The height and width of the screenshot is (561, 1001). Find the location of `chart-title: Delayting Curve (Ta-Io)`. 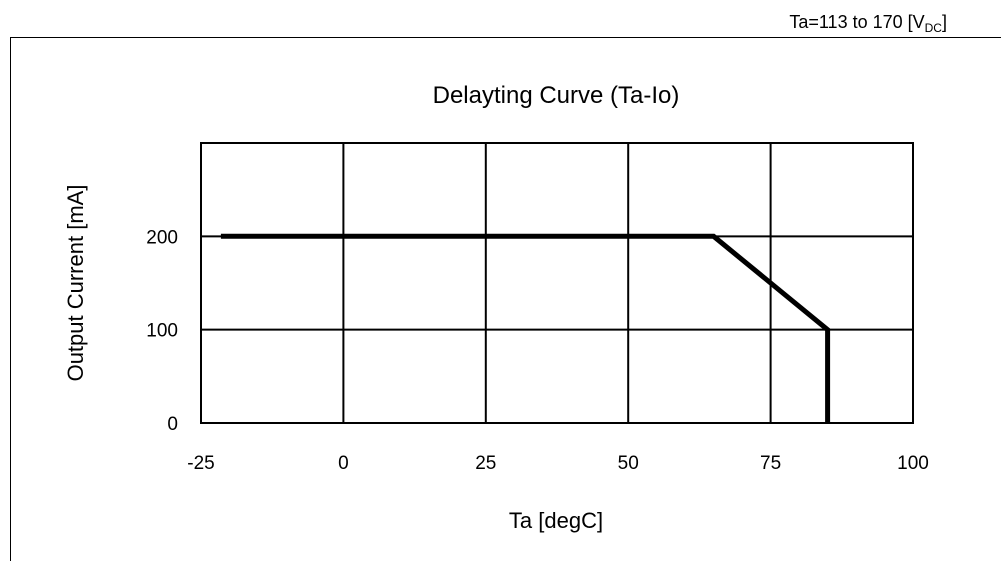

chart-title: Delayting Curve (Ta-Io) is located at coordinates (556, 95).